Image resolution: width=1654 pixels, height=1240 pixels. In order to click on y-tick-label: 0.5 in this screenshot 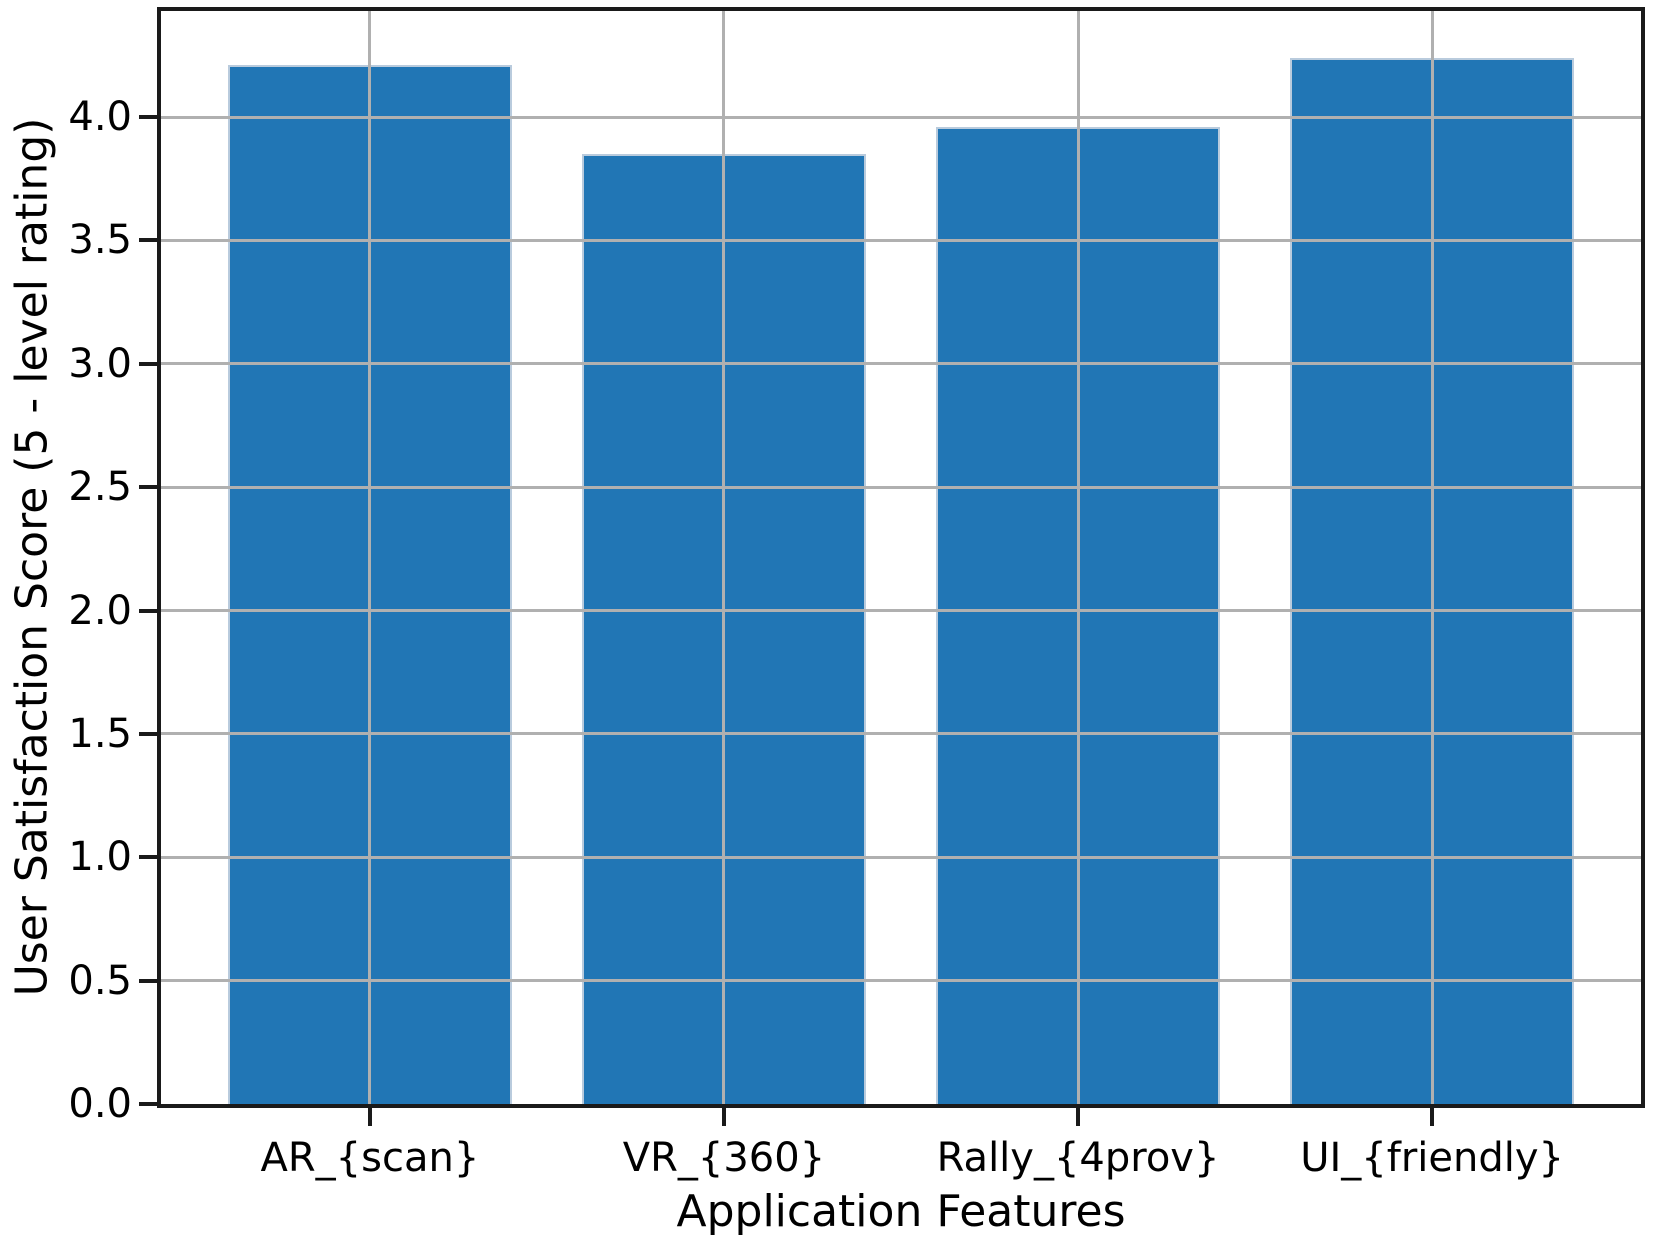, I will do `click(100, 980)`.